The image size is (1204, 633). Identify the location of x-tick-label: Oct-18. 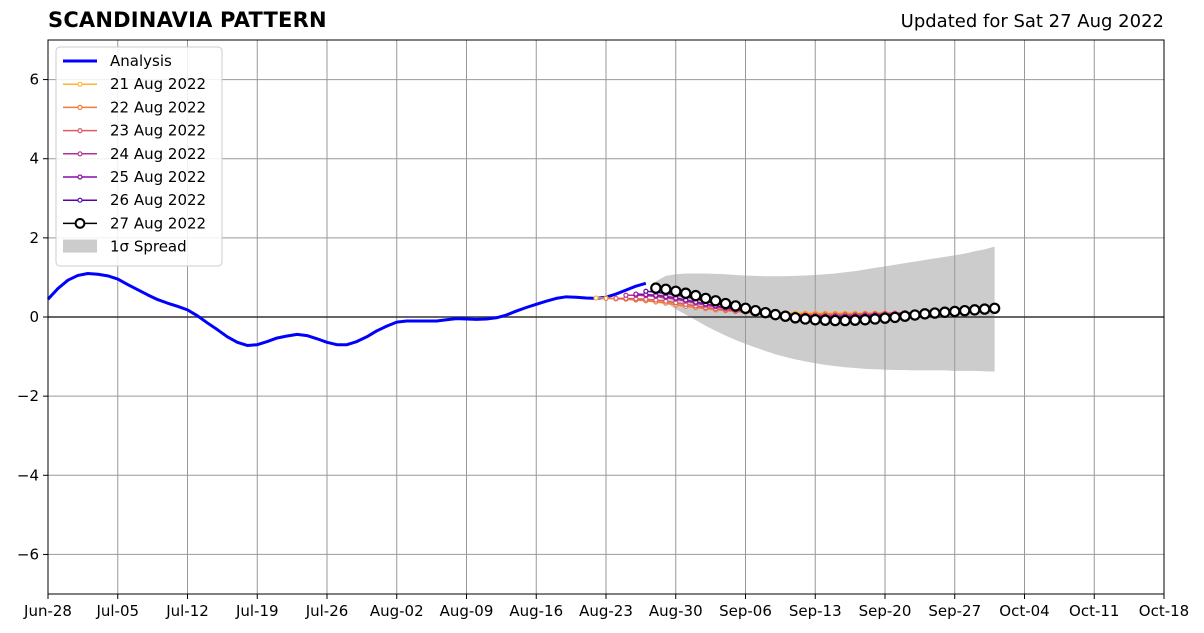
(1164, 611).